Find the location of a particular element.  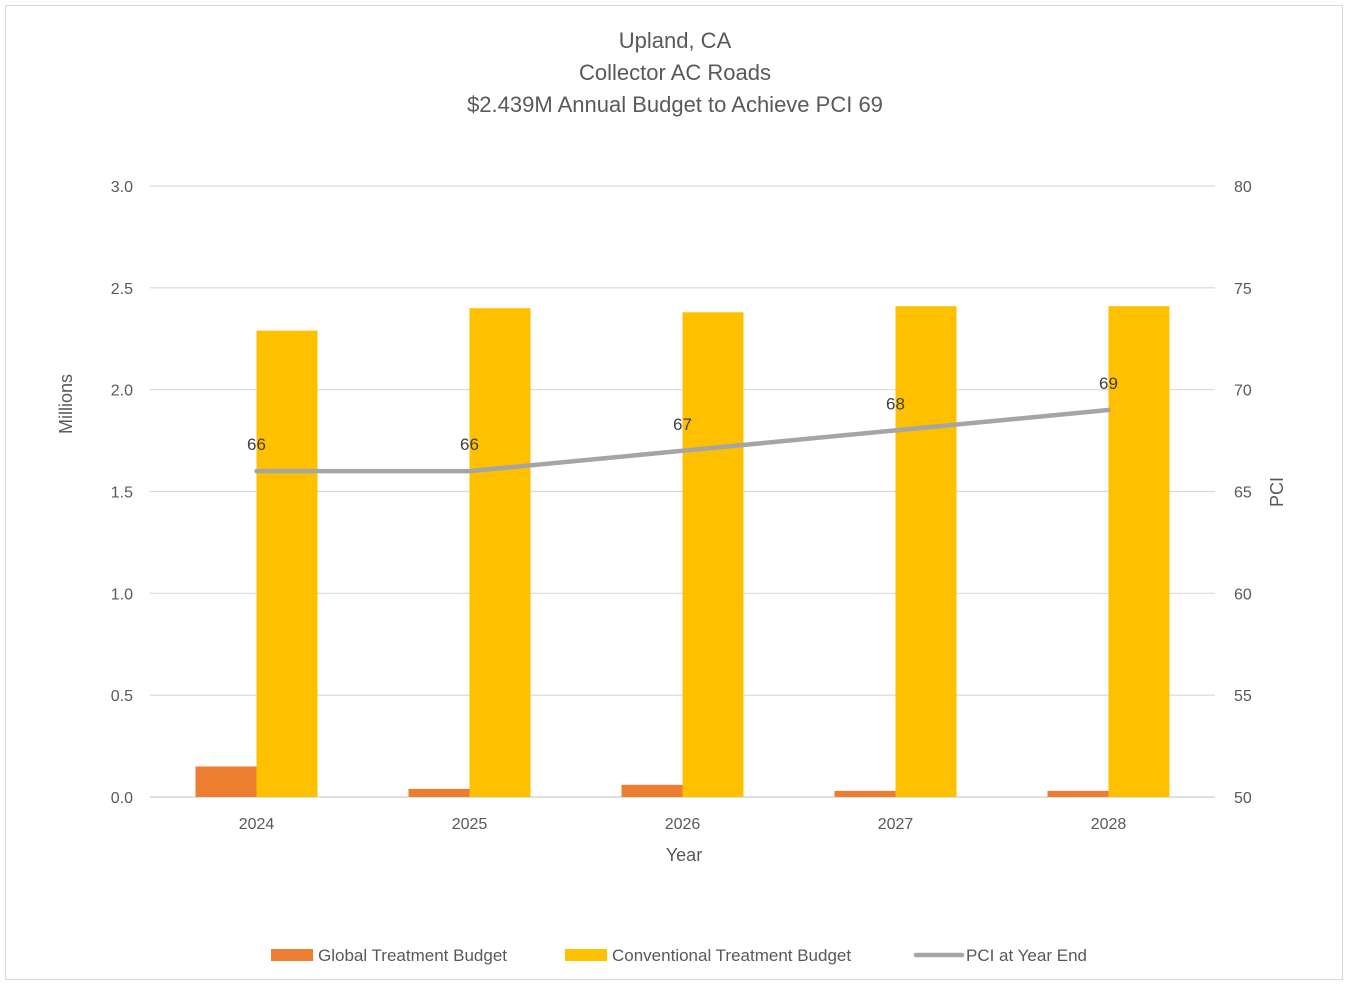

y-axis-left-ticks: 0.0 0.5 1.0 1.5 2.0 2.5 3.0 is located at coordinates (122, 493).